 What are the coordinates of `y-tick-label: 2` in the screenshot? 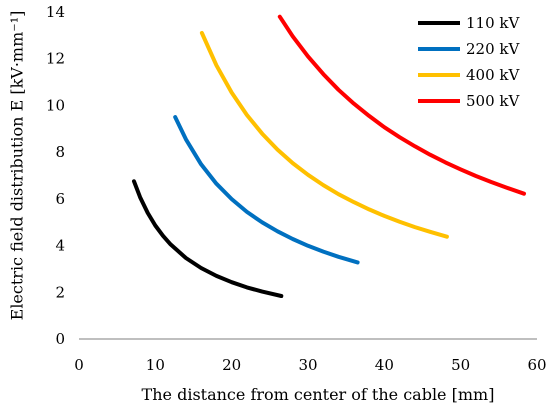 It's located at (60, 292).